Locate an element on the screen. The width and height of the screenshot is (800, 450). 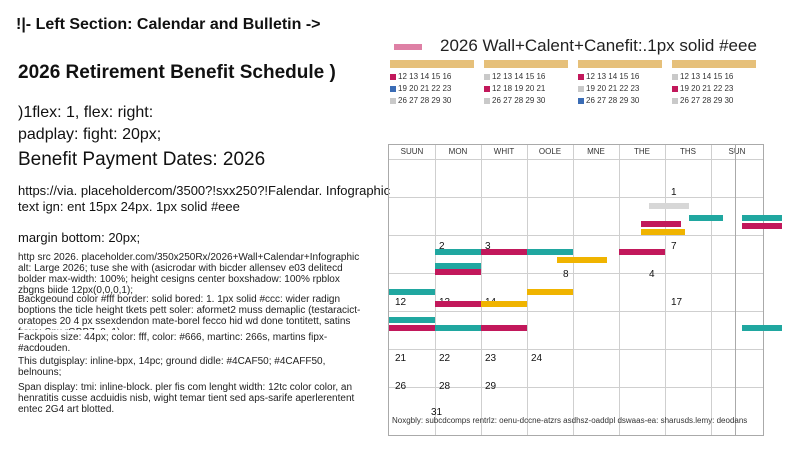
weekday-header: MON is located at coordinates (458, 151).